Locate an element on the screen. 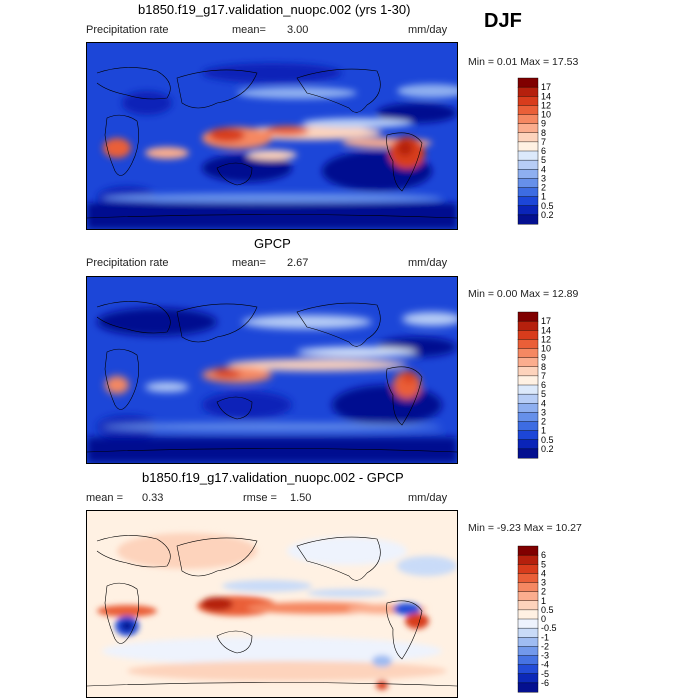 The image size is (700, 700). panel2-min-max: Min = 0.00 Max = 12.89 is located at coordinates (523, 294).